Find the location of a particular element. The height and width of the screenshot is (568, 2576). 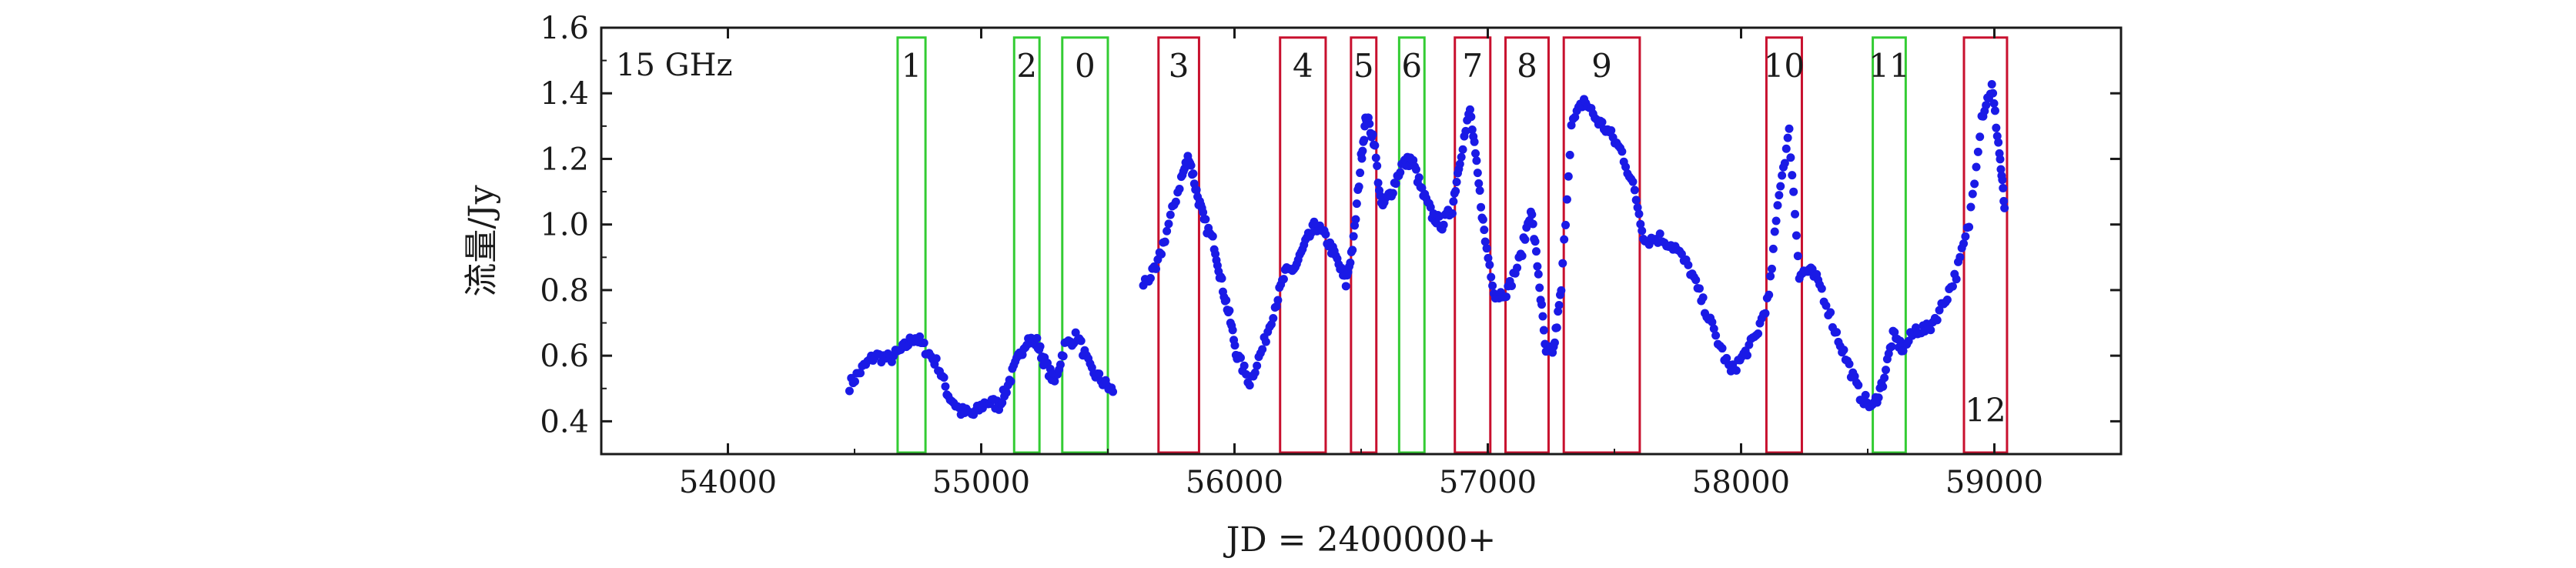

y-tick-label: 1.6 is located at coordinates (565, 28).